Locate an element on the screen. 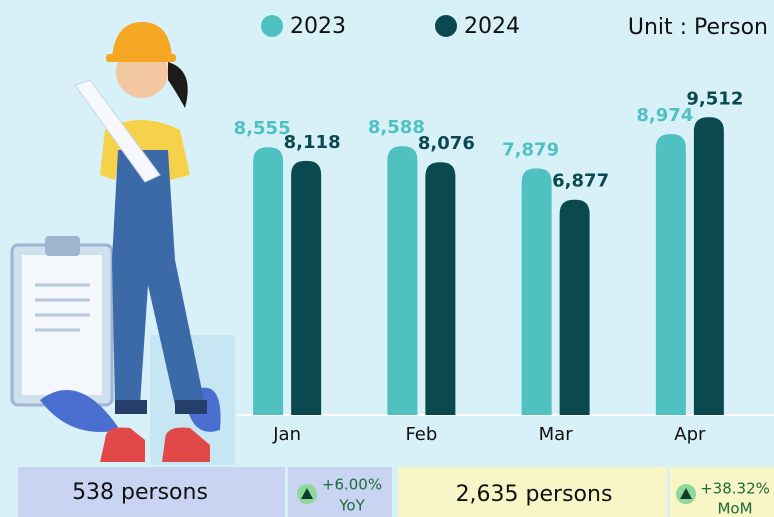 The height and width of the screenshot is (517, 774). legend-label: 2024 is located at coordinates (492, 26).